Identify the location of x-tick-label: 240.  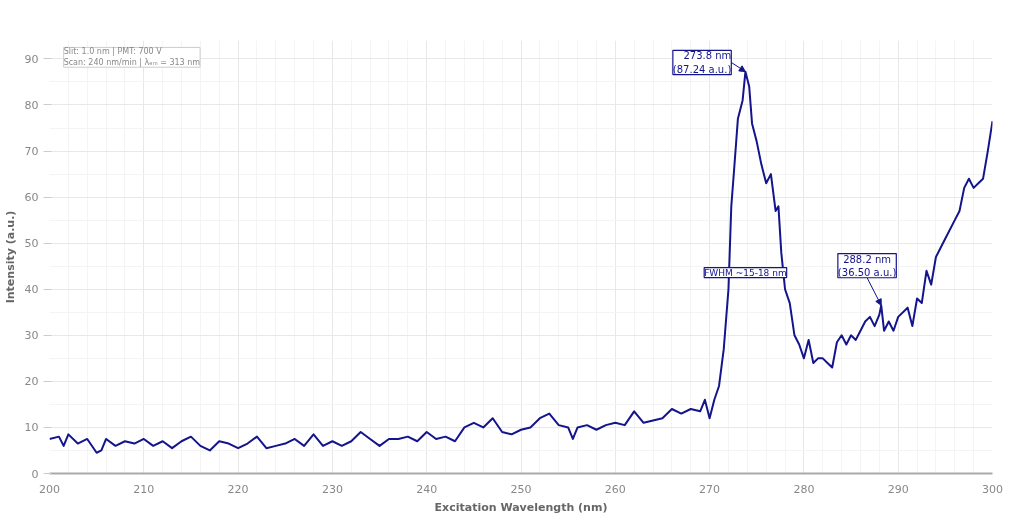
(427, 489).